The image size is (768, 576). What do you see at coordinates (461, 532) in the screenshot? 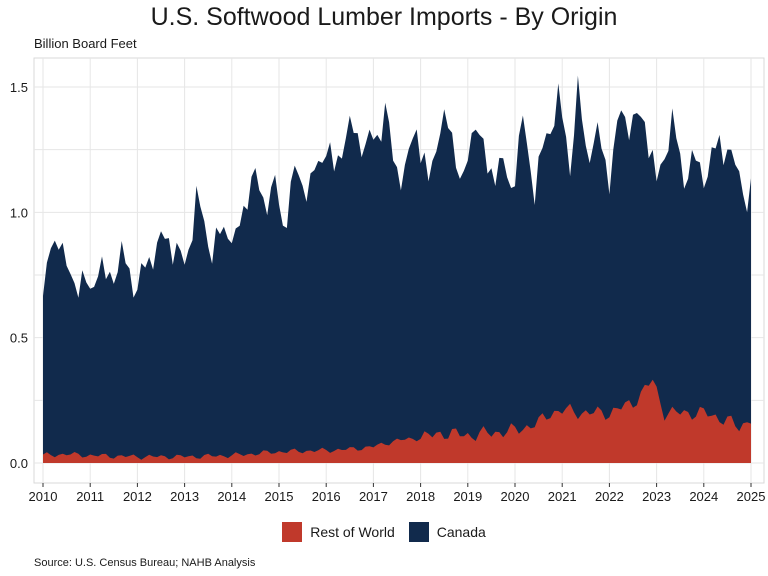
I see `legend-label-canada: Canada` at bounding box center [461, 532].